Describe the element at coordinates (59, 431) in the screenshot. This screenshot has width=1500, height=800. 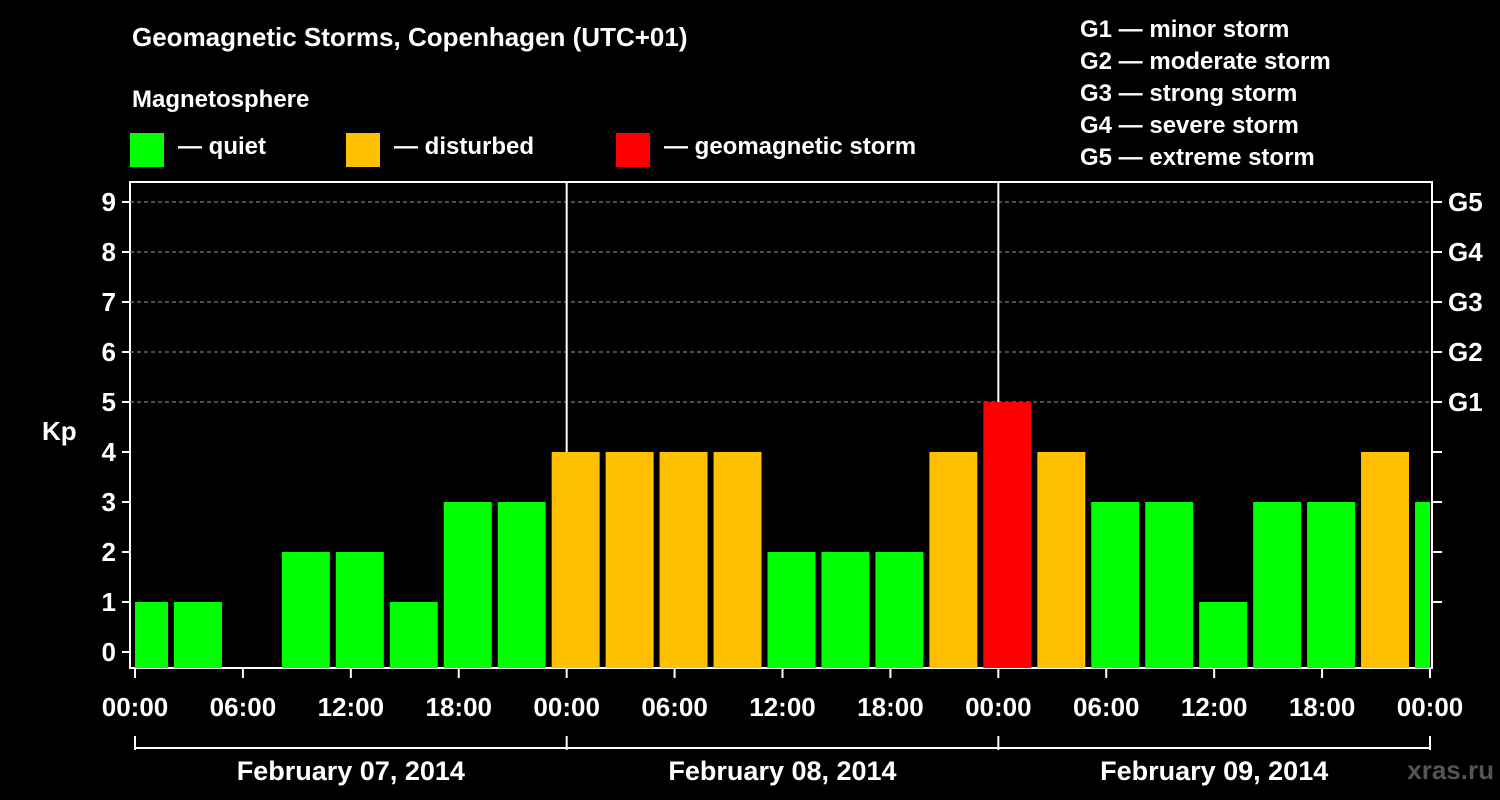
I see `y-axis-label: Kp` at that location.